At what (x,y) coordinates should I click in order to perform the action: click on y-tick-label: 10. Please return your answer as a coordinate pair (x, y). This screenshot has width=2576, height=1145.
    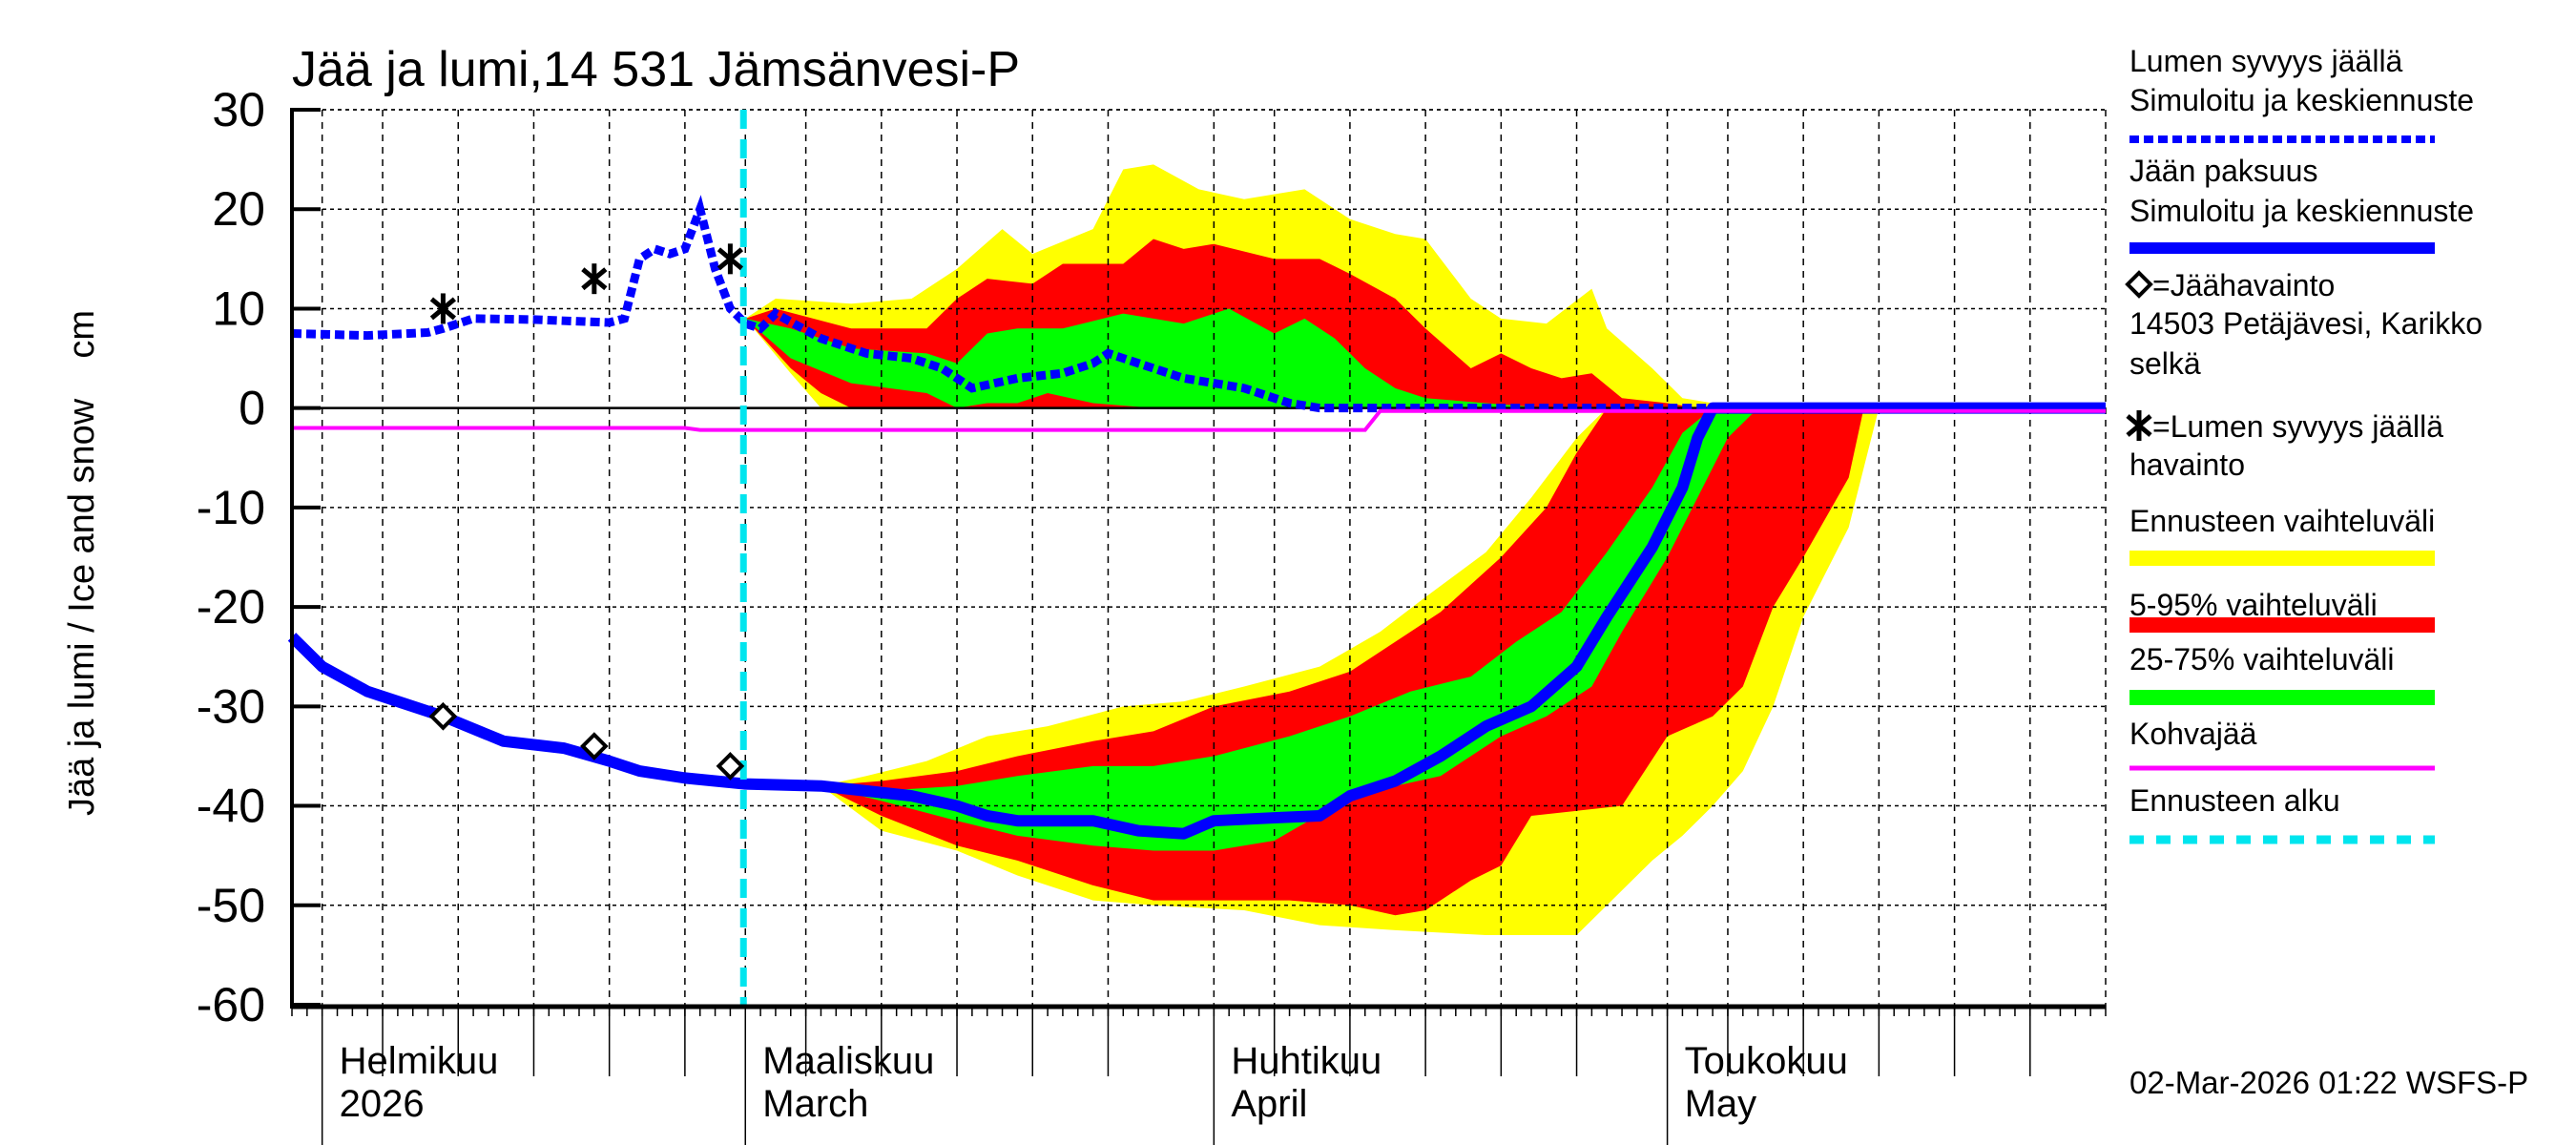
    Looking at the image, I should click on (238, 308).